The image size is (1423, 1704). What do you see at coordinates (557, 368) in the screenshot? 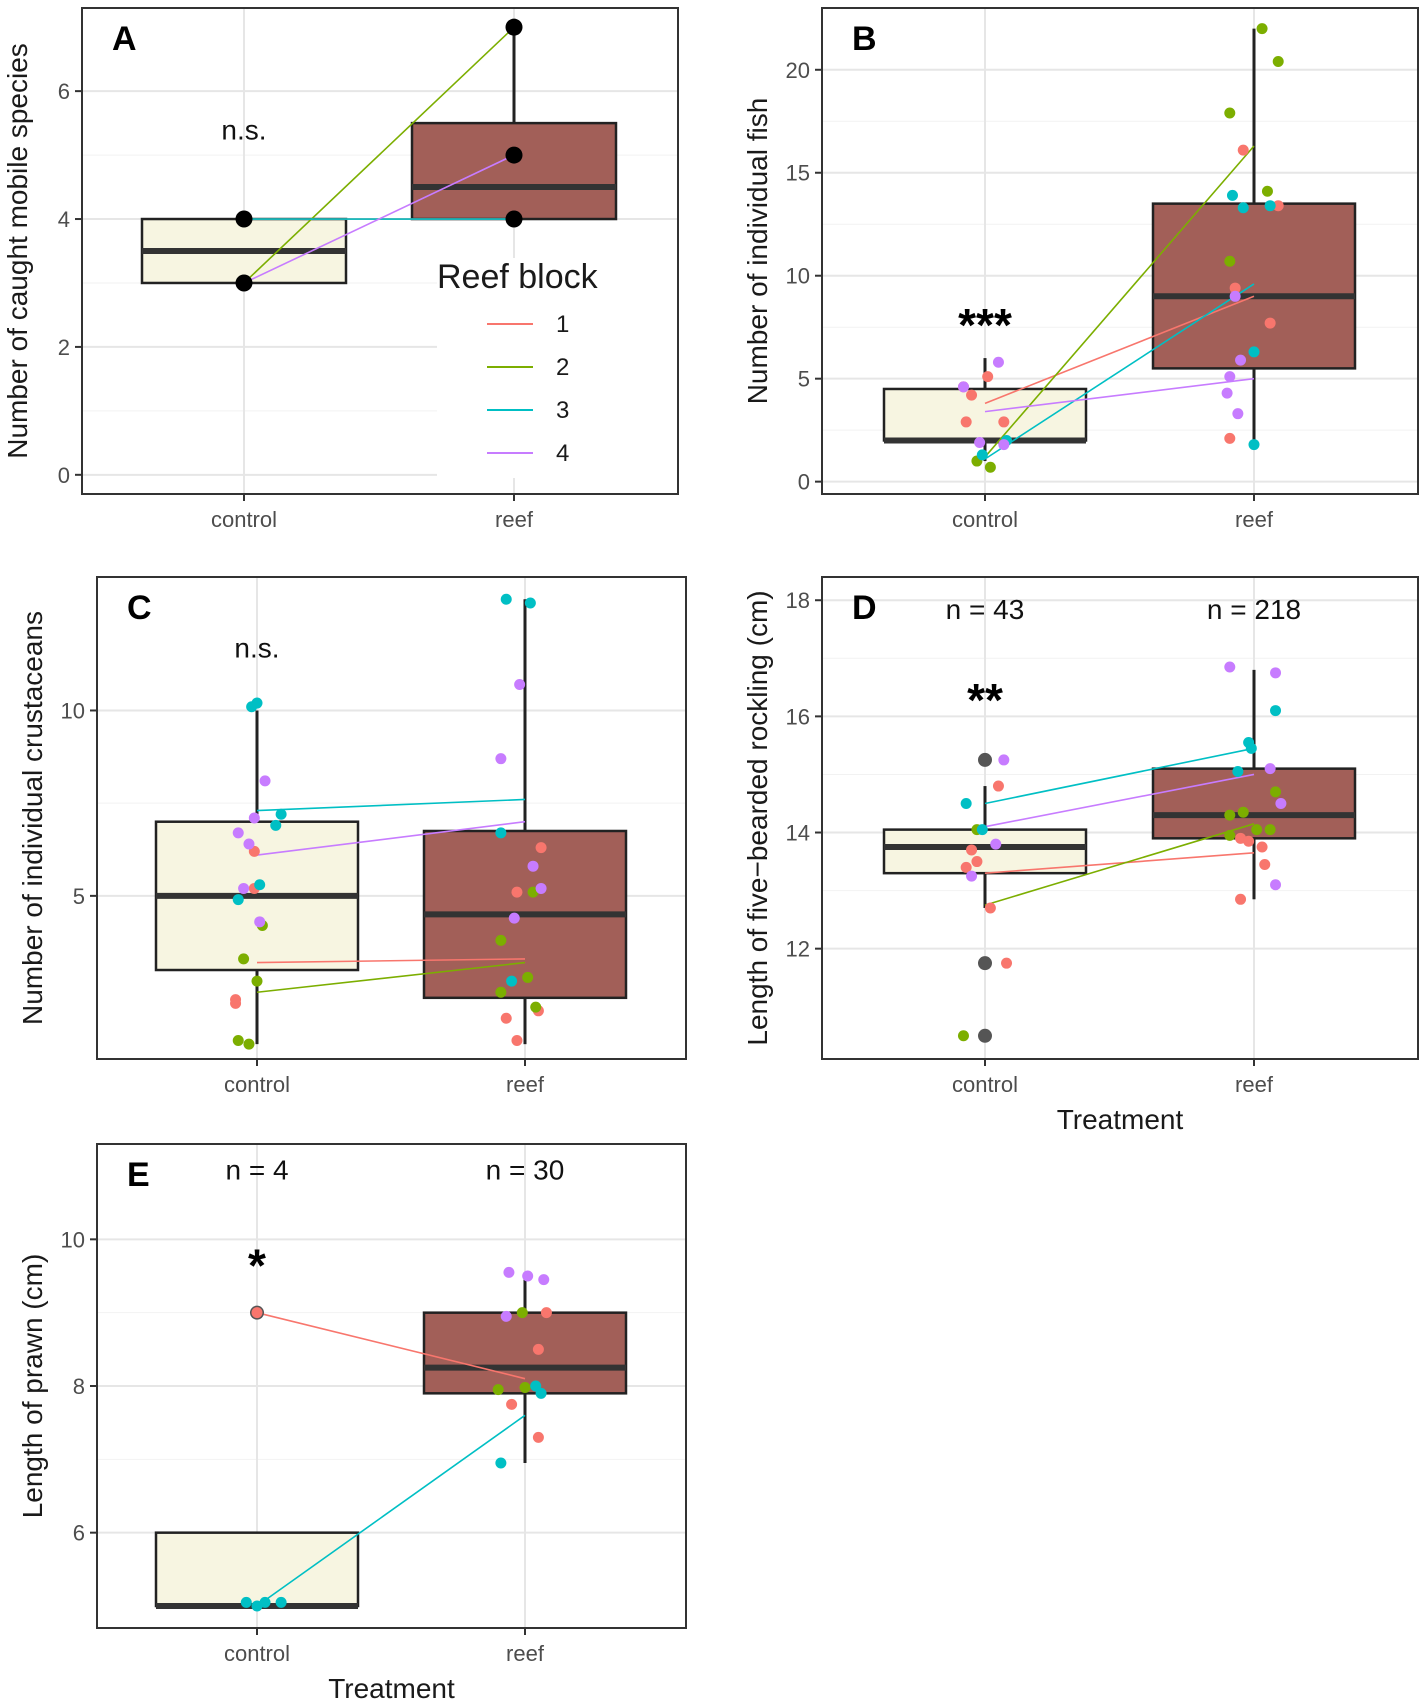
I see `legend: Reef block 1 2 3 4` at bounding box center [557, 368].